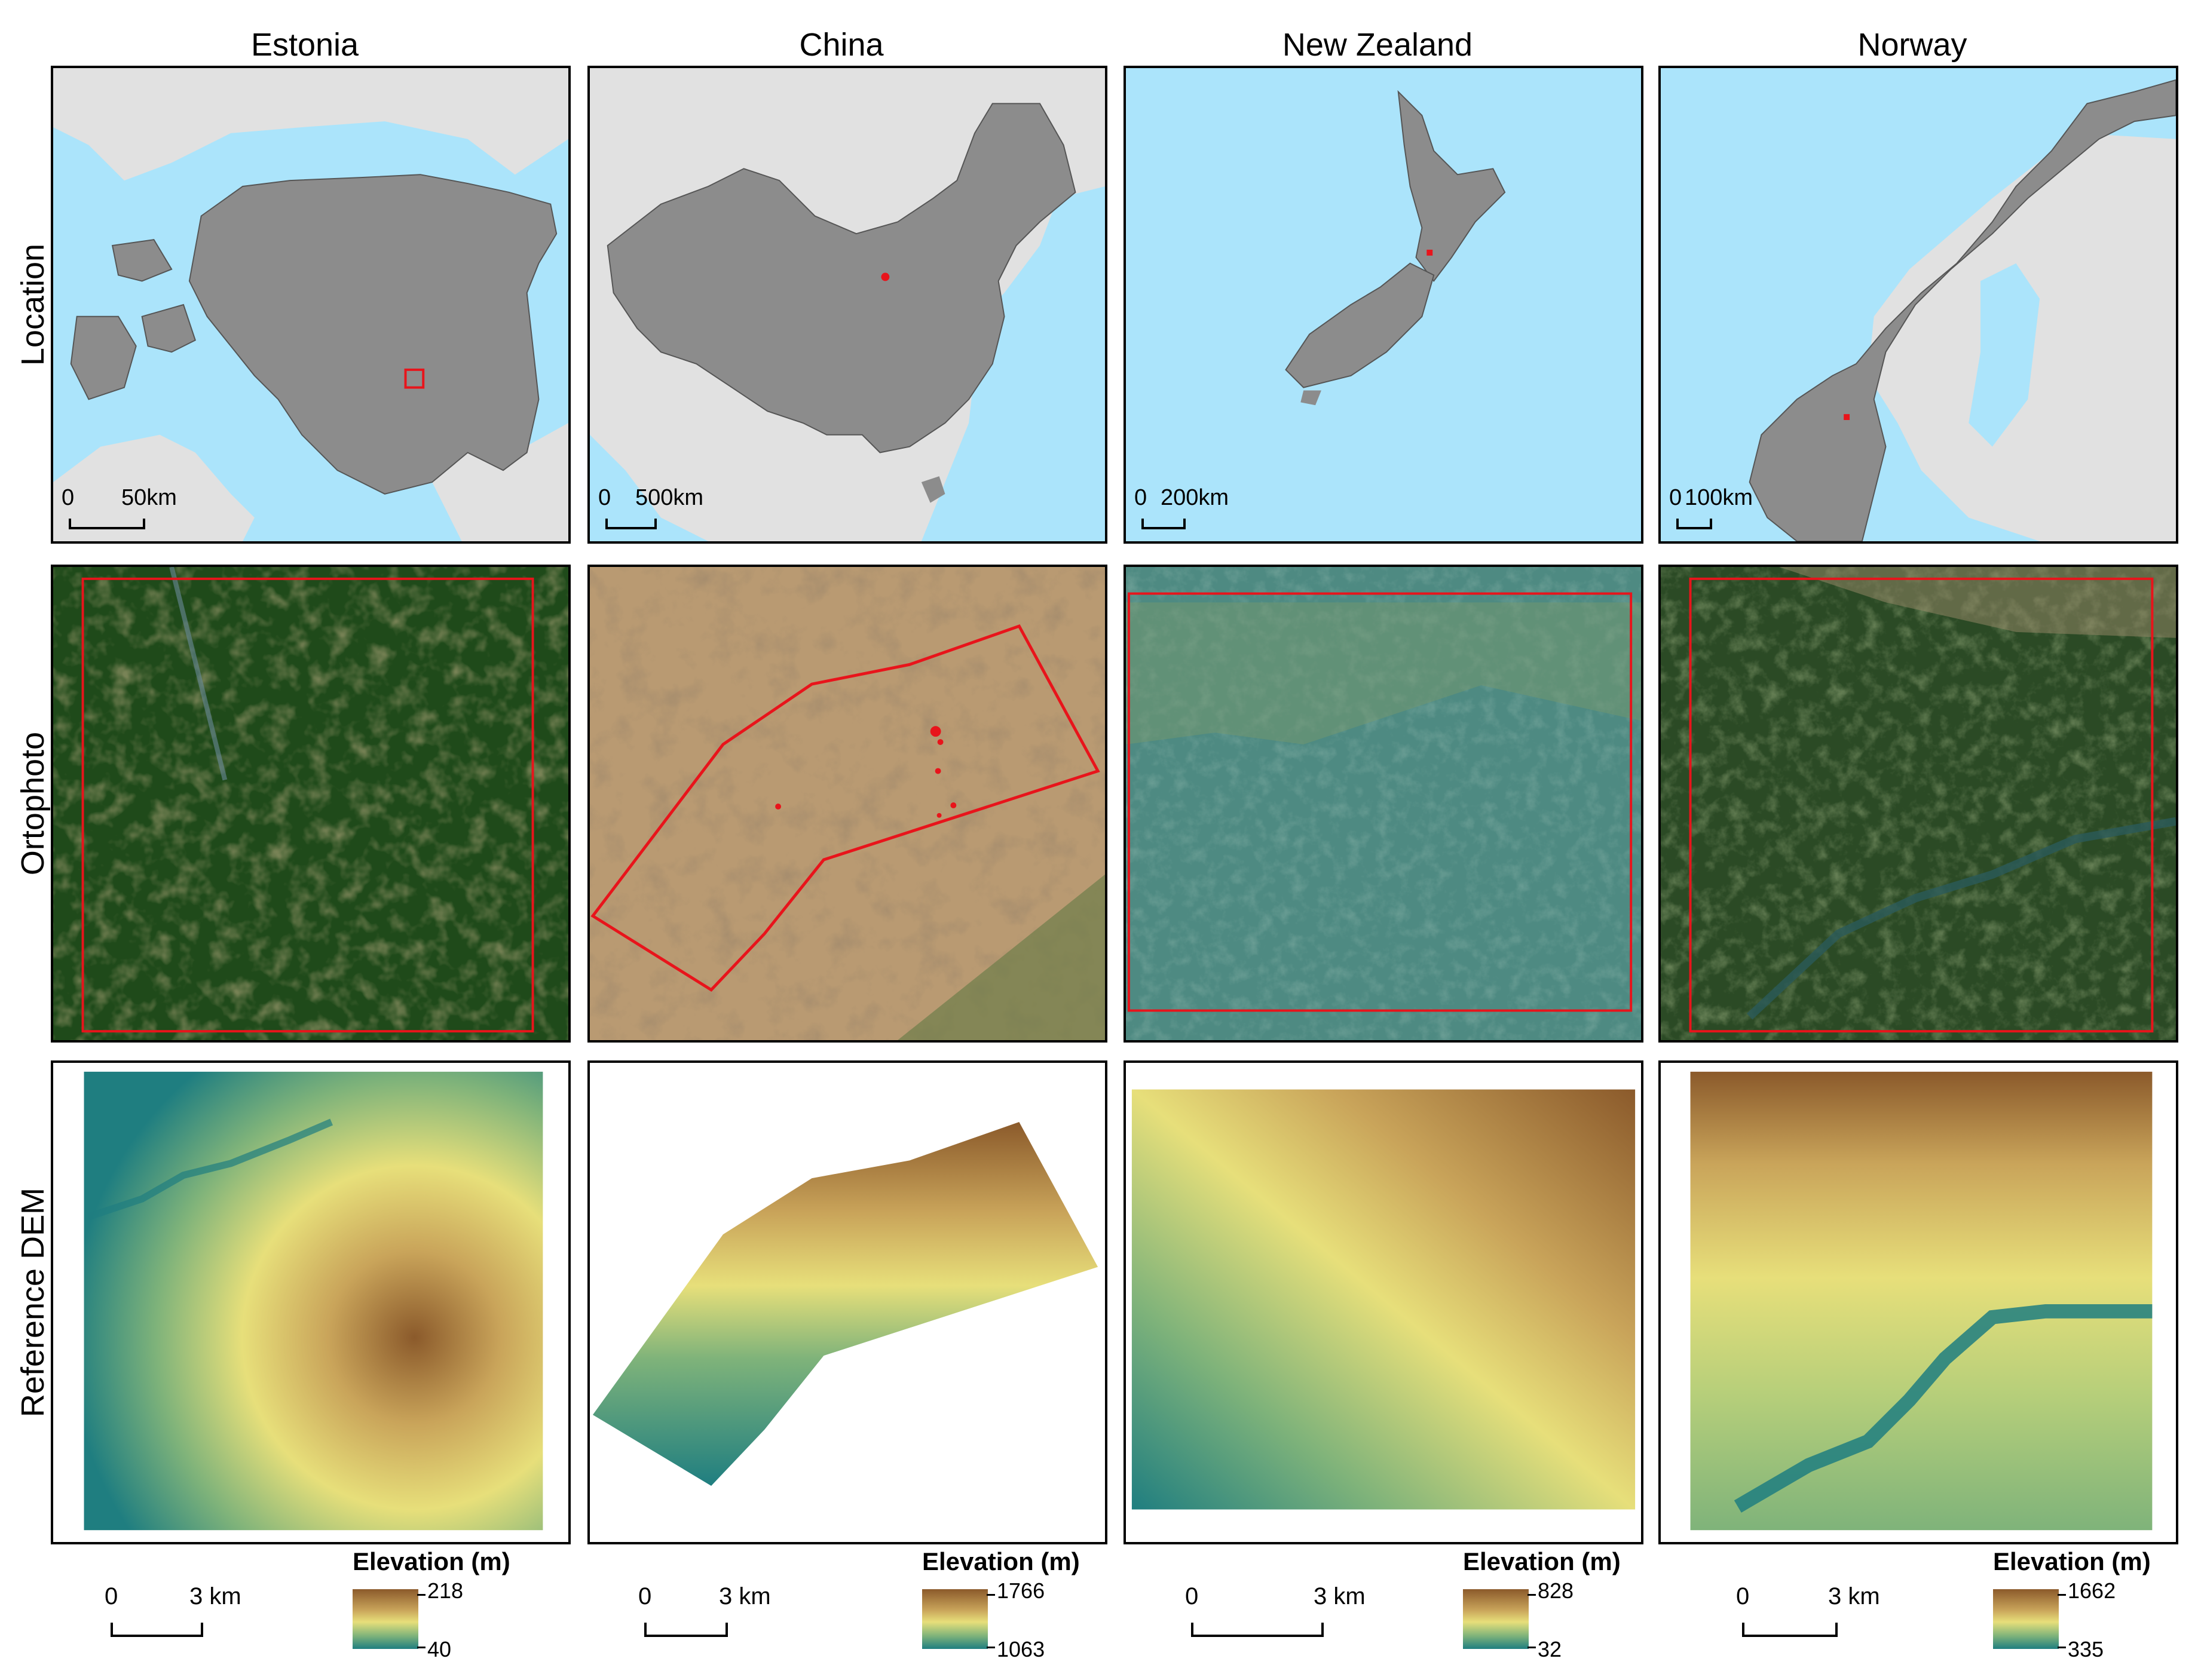 The width and height of the screenshot is (2201, 1680). Describe the element at coordinates (1918, 1302) in the screenshot. I see `reference-dem-norway` at that location.